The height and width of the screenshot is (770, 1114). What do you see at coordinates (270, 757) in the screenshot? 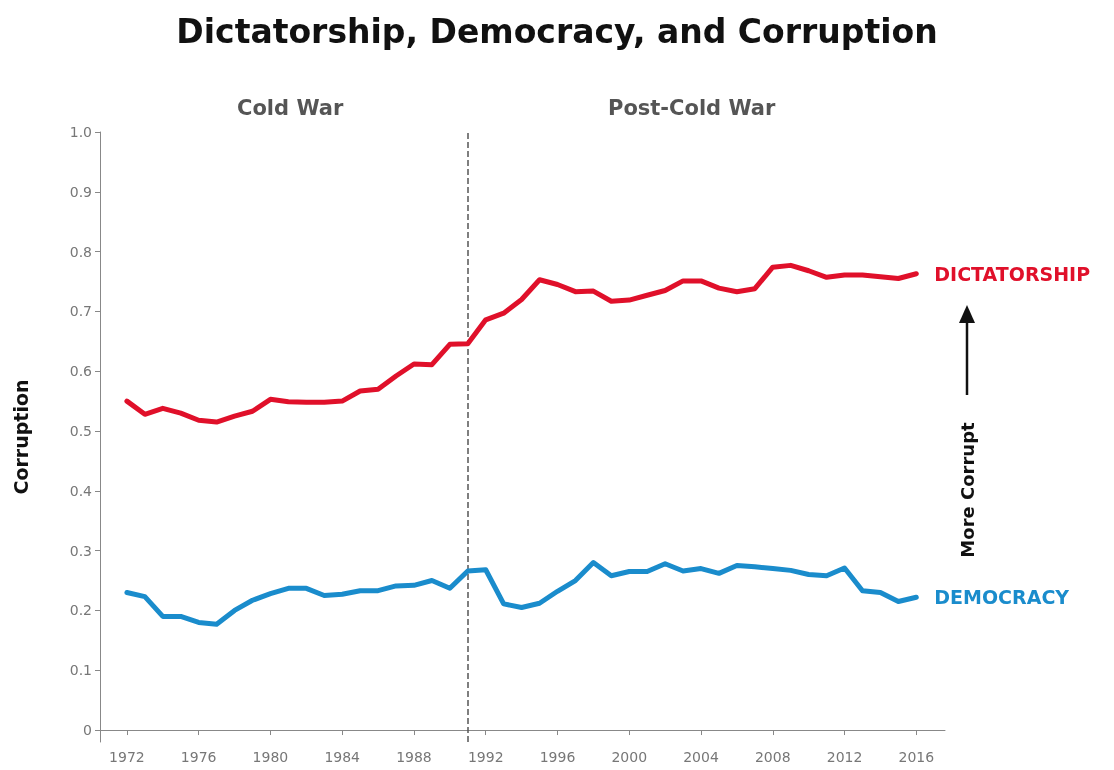
I see `x-tick-label: 1980` at bounding box center [270, 757].